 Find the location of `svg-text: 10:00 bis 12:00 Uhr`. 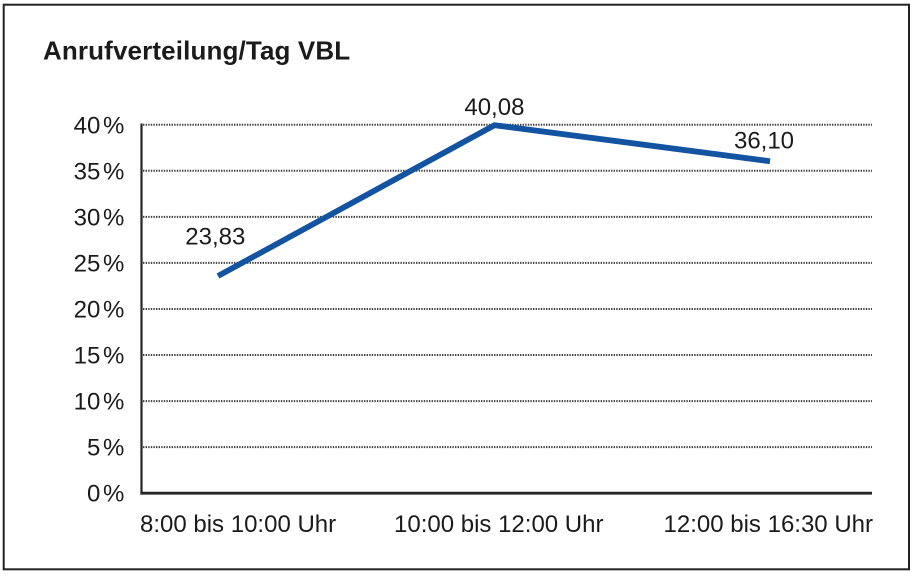

svg-text: 10:00 bis 12:00 Uhr is located at coordinates (498, 524).